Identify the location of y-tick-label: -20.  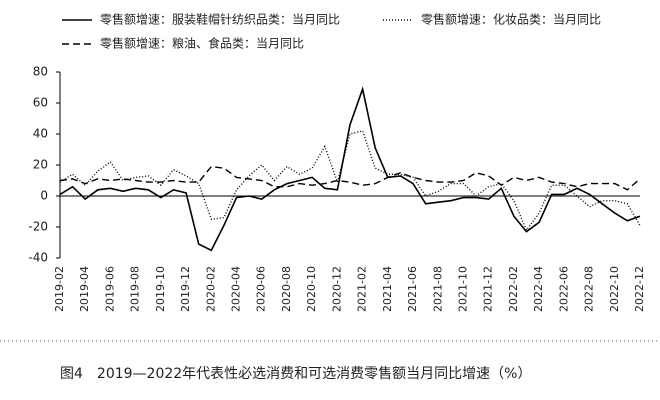
(38, 227).